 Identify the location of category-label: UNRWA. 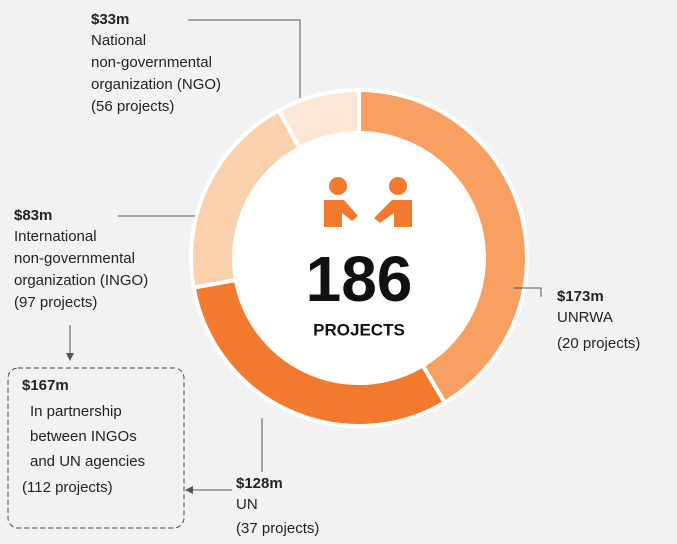
(585, 317).